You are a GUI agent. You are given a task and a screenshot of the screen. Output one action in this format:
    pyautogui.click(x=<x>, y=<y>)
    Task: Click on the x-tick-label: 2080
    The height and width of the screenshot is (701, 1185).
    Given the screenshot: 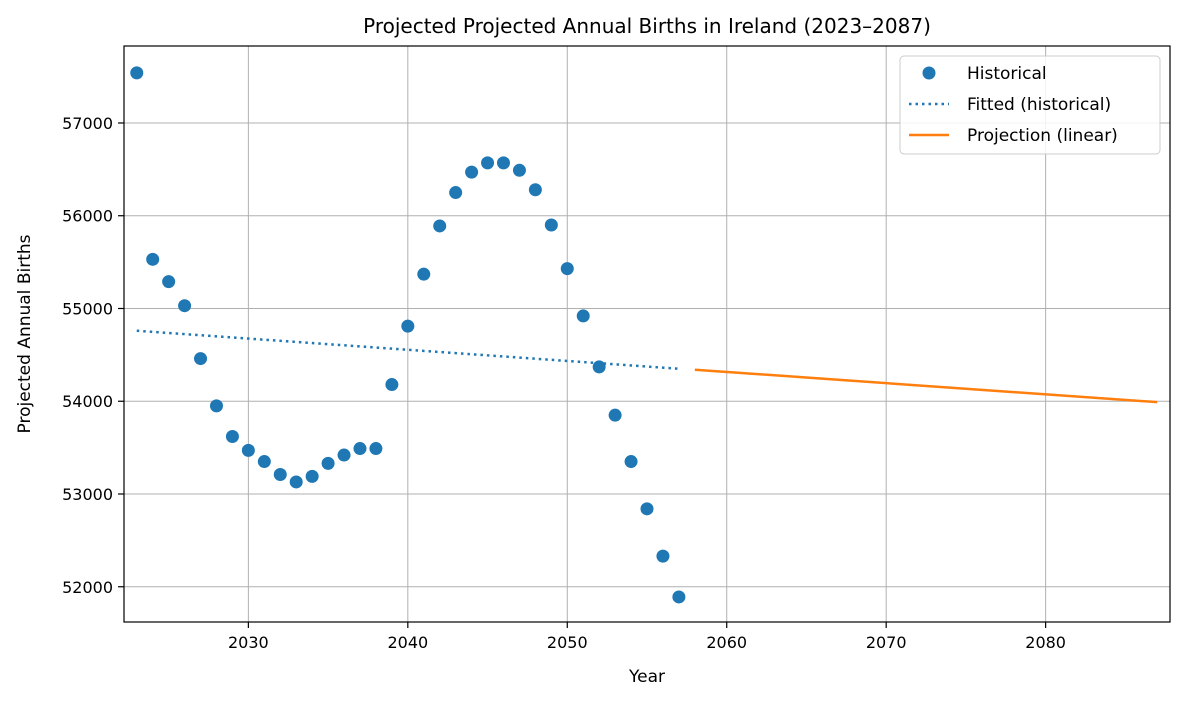 What is the action you would take?
    pyautogui.click(x=1045, y=642)
    